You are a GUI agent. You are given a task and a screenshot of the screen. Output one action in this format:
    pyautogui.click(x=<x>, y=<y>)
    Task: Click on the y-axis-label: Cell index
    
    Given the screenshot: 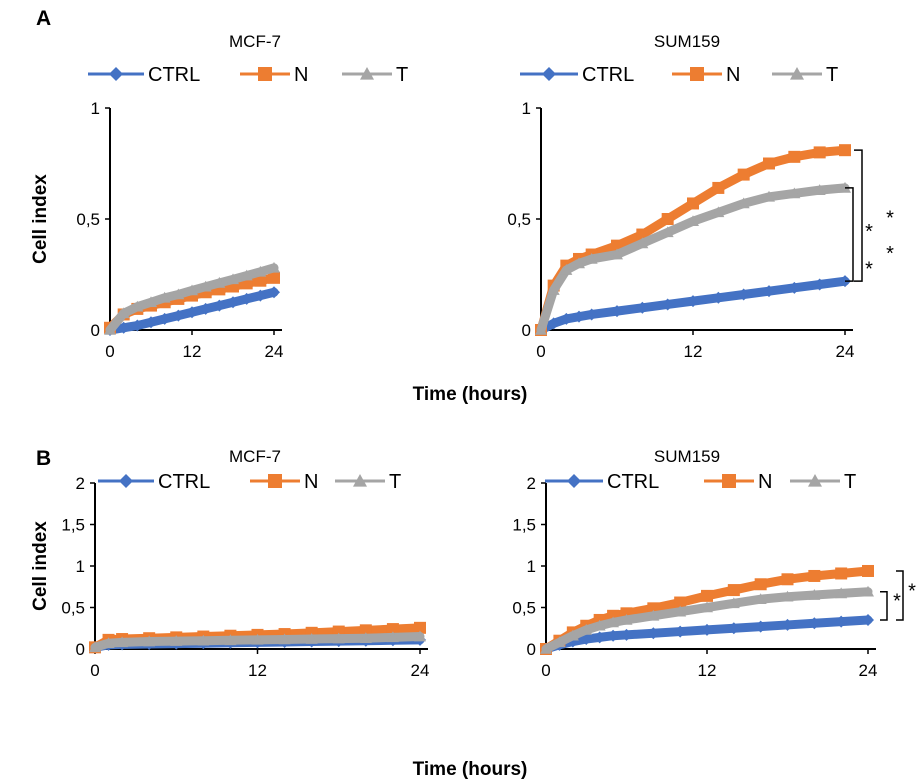 What is the action you would take?
    pyautogui.click(x=40, y=566)
    